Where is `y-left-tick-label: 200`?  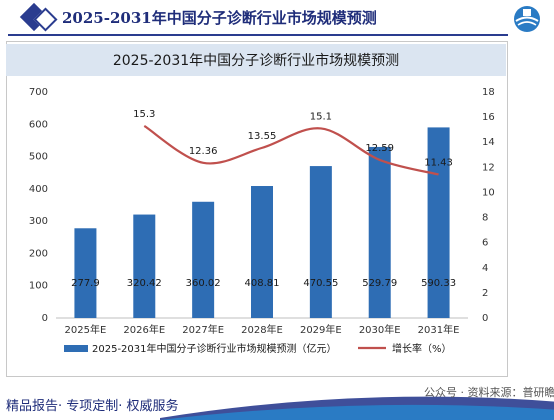
y-left-tick-label: 200 is located at coordinates (38, 253).